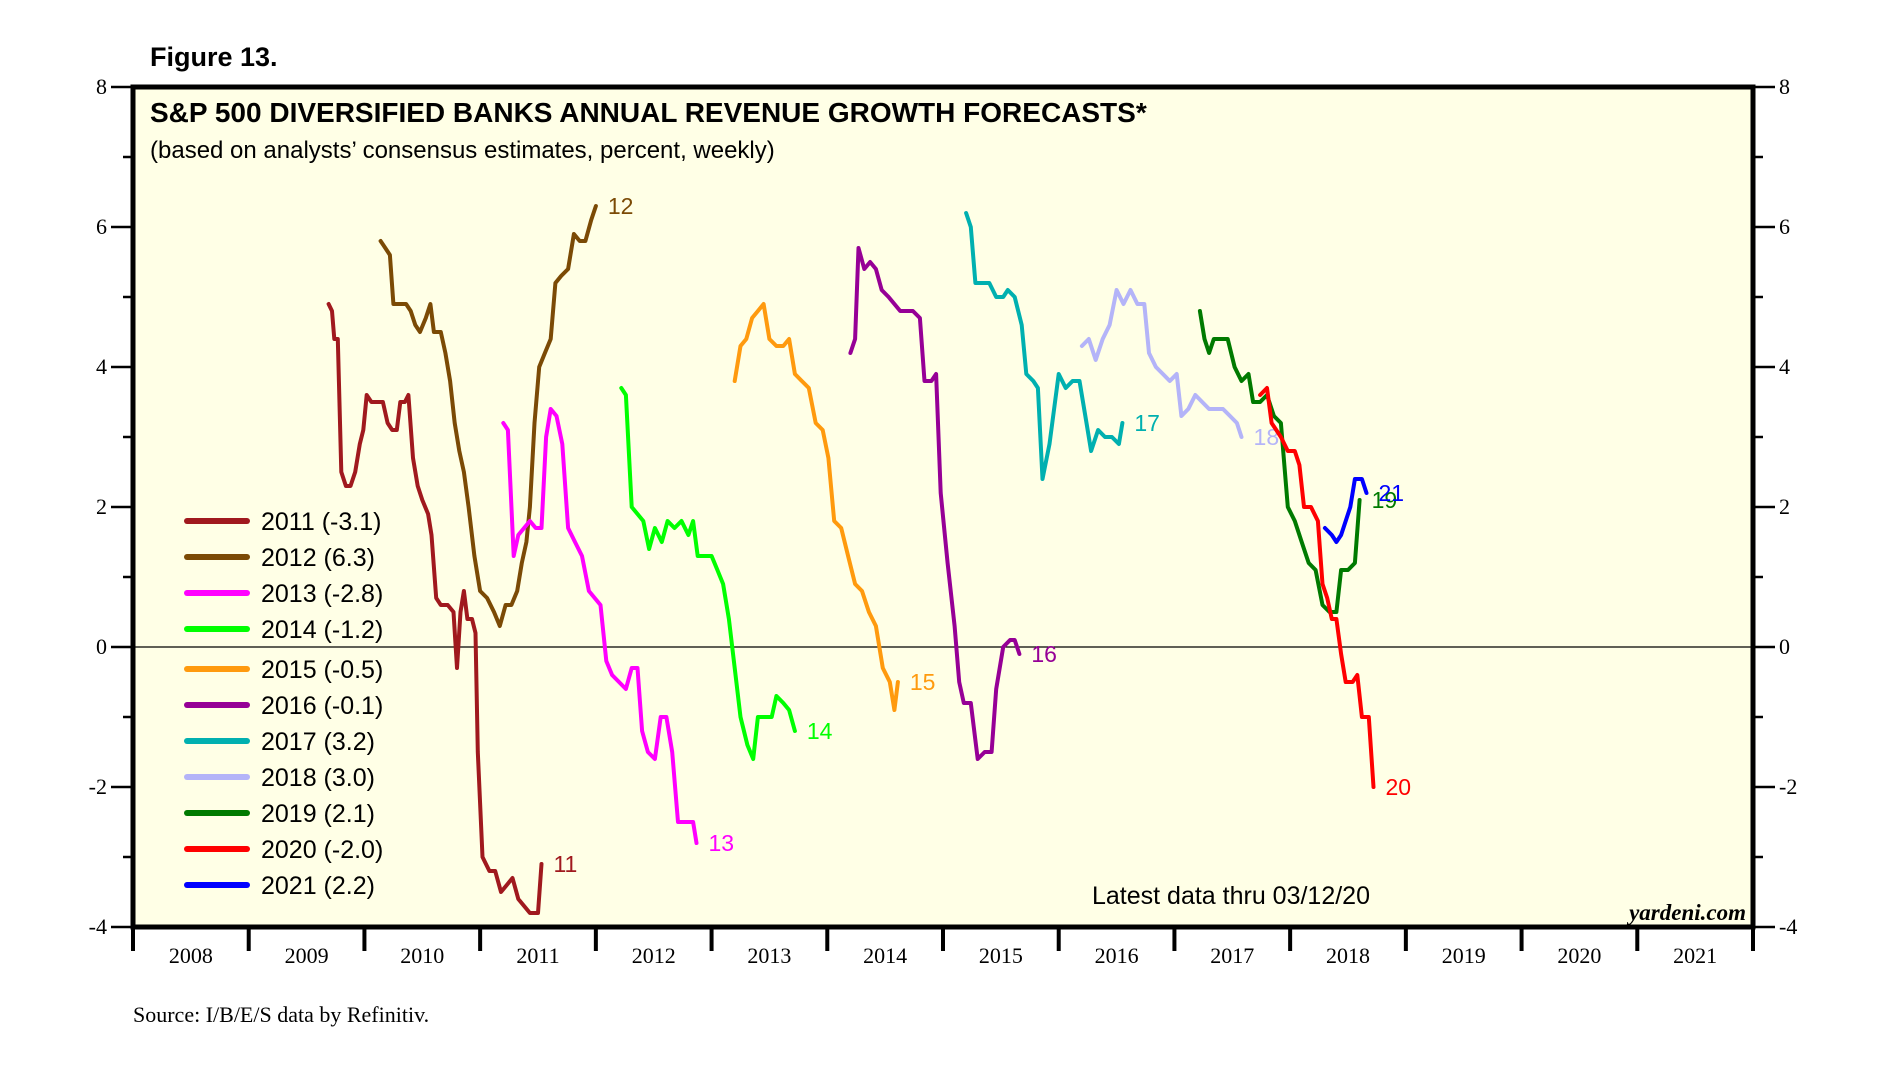 The height and width of the screenshot is (1083, 1882). What do you see at coordinates (1788, 926) in the screenshot?
I see `y-tick-label-right: -4` at bounding box center [1788, 926].